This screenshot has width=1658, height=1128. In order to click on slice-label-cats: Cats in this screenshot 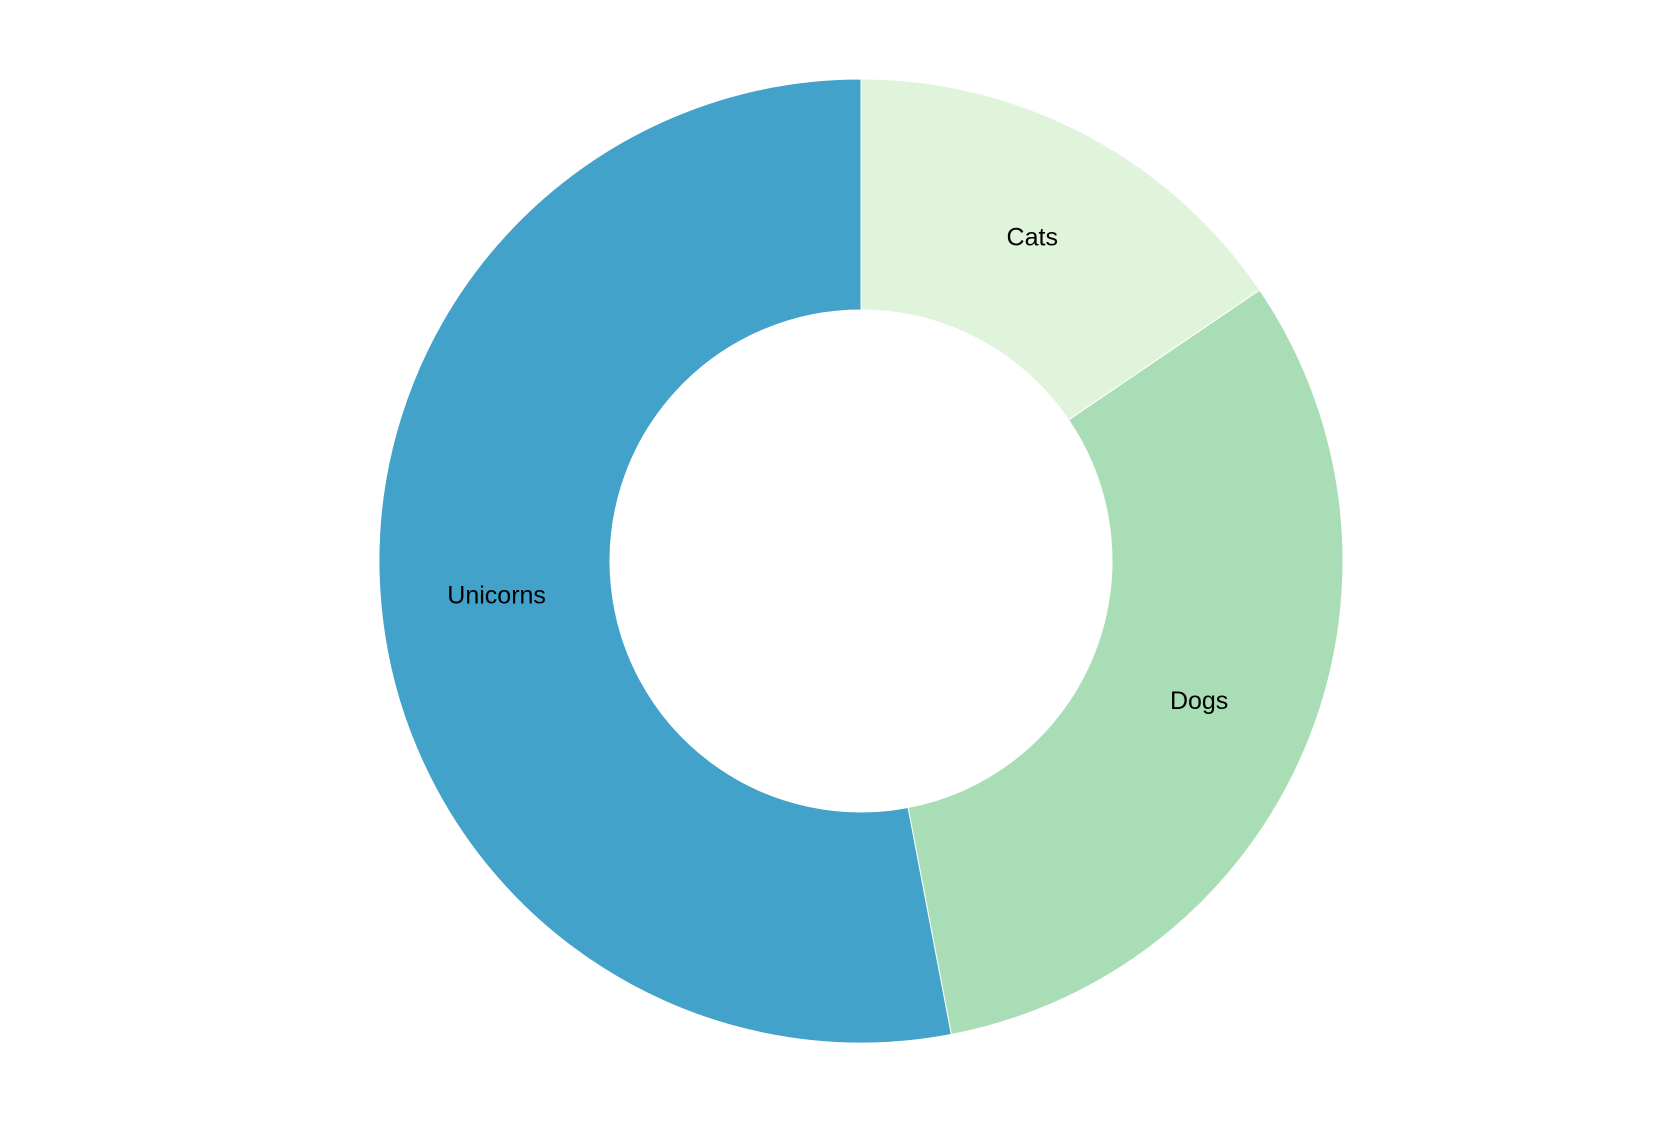, I will do `click(1032, 238)`.